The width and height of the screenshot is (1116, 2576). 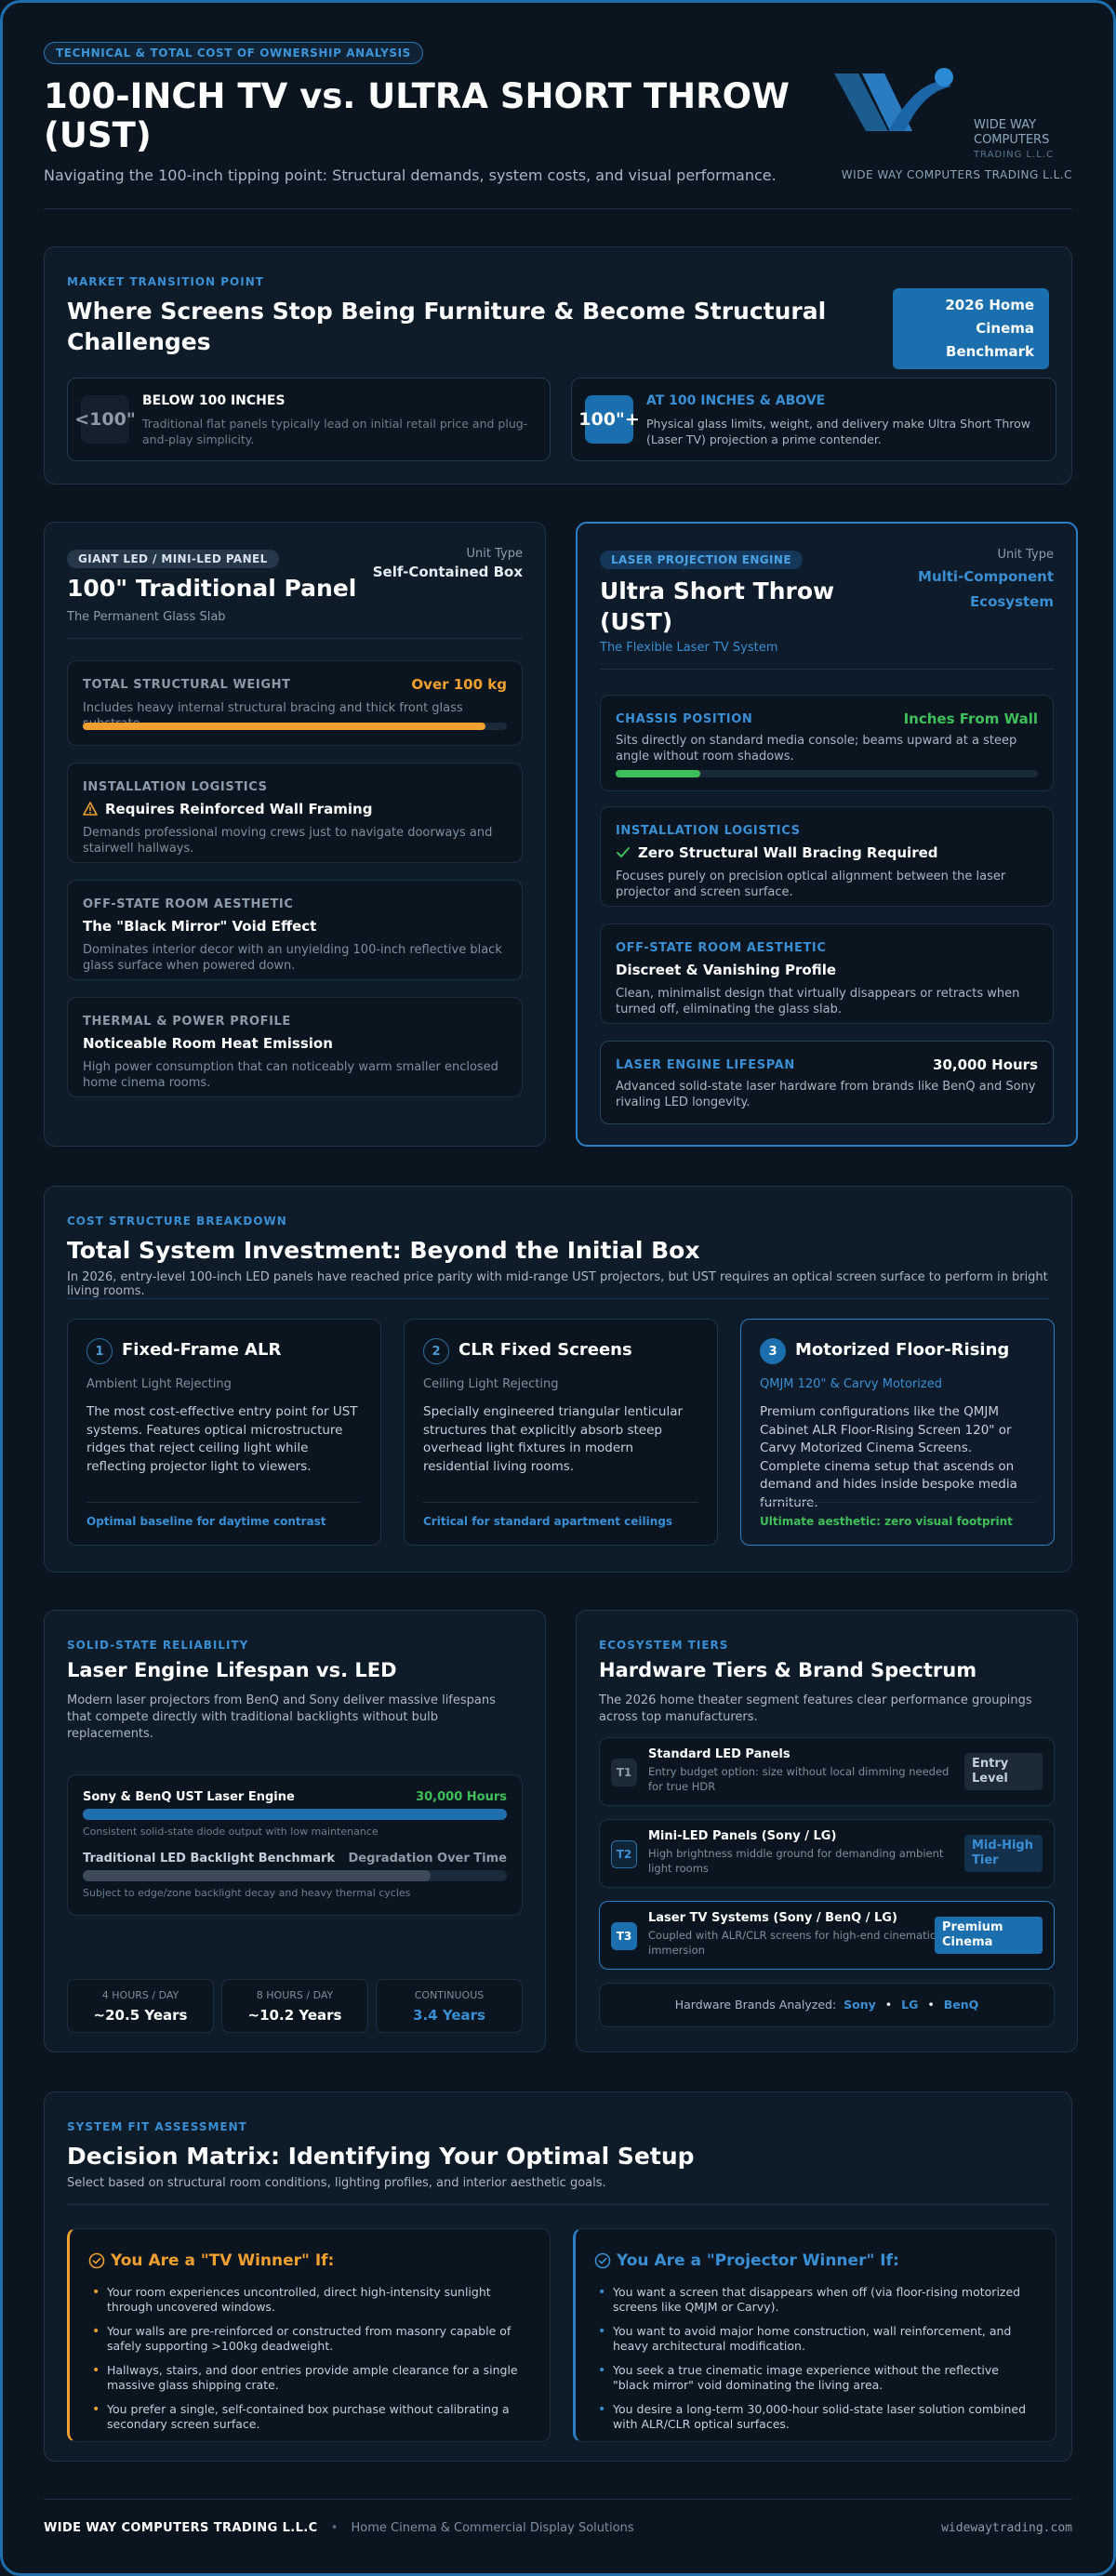 What do you see at coordinates (146, 617) in the screenshot?
I see `tv-subtitle: The Permanent Glass Slab` at bounding box center [146, 617].